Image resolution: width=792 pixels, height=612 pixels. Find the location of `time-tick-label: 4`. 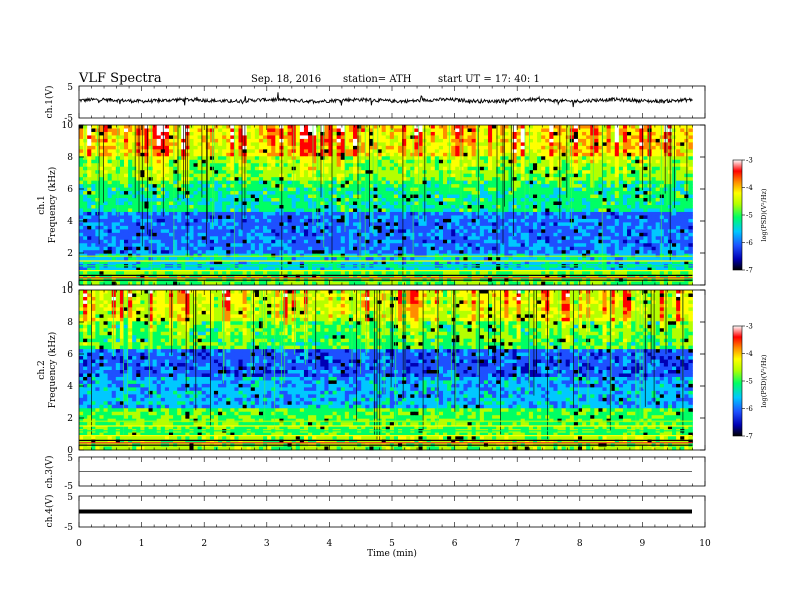

time-tick-label: 4 is located at coordinates (330, 544).